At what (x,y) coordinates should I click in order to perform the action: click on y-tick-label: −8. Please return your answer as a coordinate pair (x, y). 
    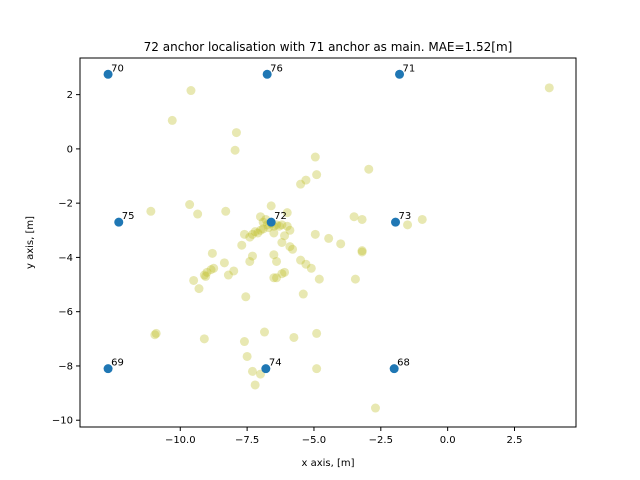
    Looking at the image, I should click on (65, 366).